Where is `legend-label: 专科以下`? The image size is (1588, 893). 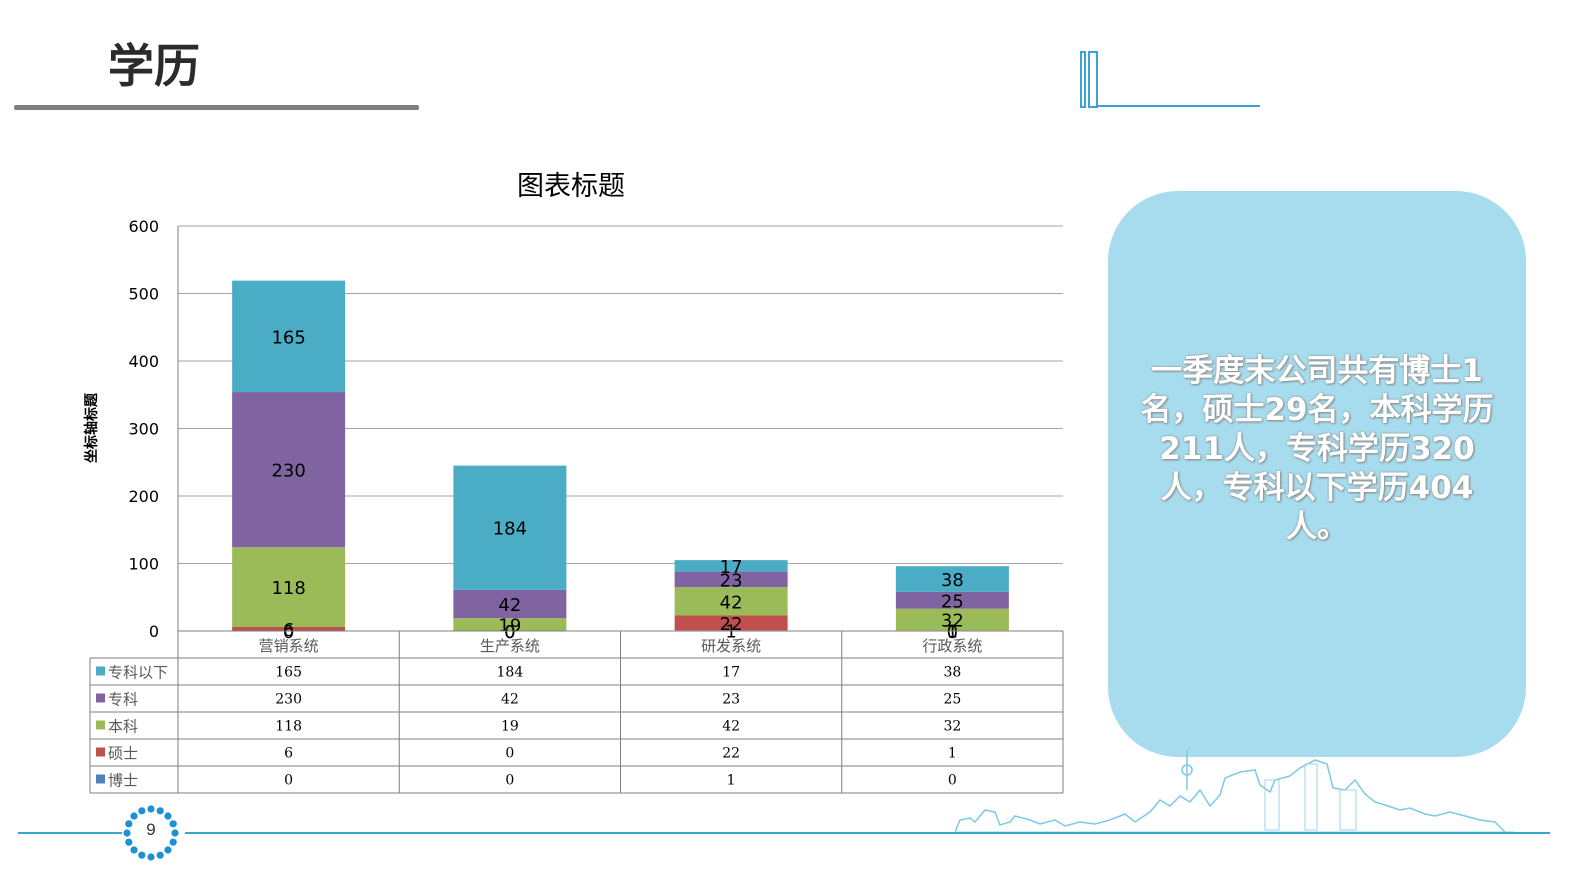
legend-label: 专科以下 is located at coordinates (138, 673).